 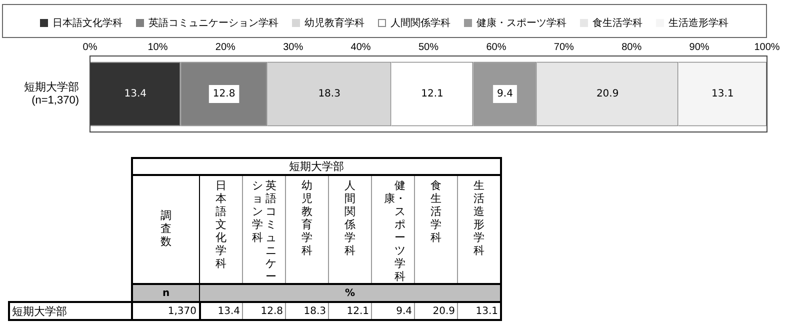 I want to click on text: 幼児教育学科, so click(x=307, y=218).